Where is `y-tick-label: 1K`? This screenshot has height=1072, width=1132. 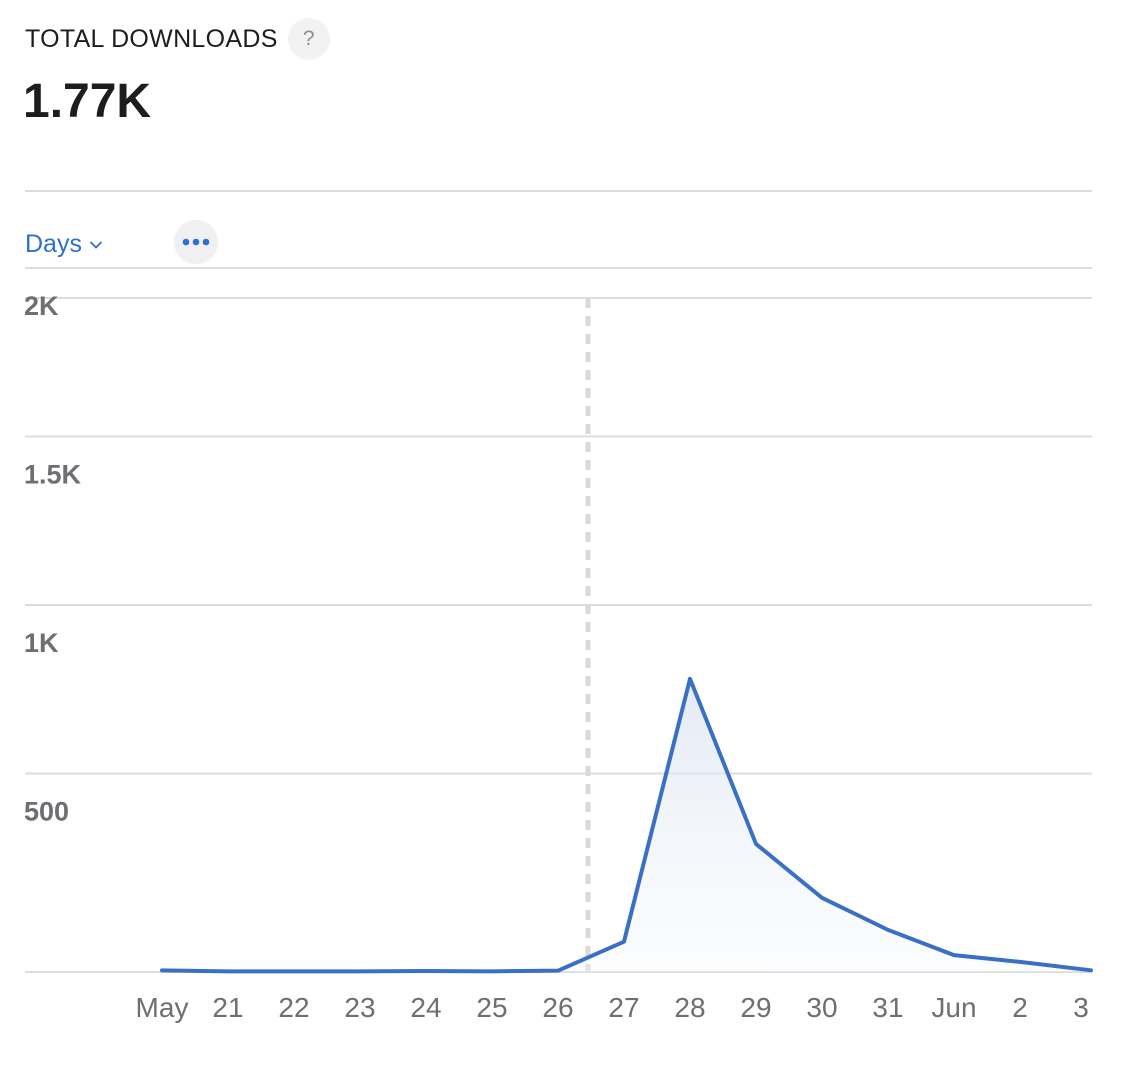
y-tick-label: 1K is located at coordinates (41, 643).